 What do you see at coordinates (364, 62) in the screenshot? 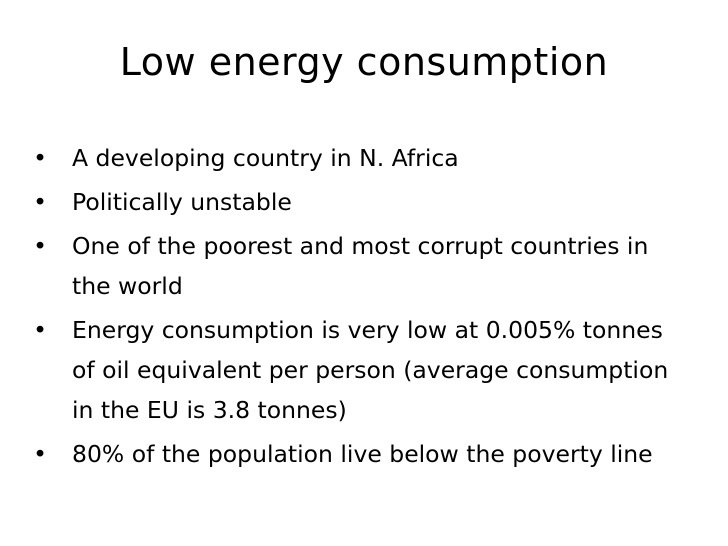
I see `slide-title: Low energy consumption` at bounding box center [364, 62].